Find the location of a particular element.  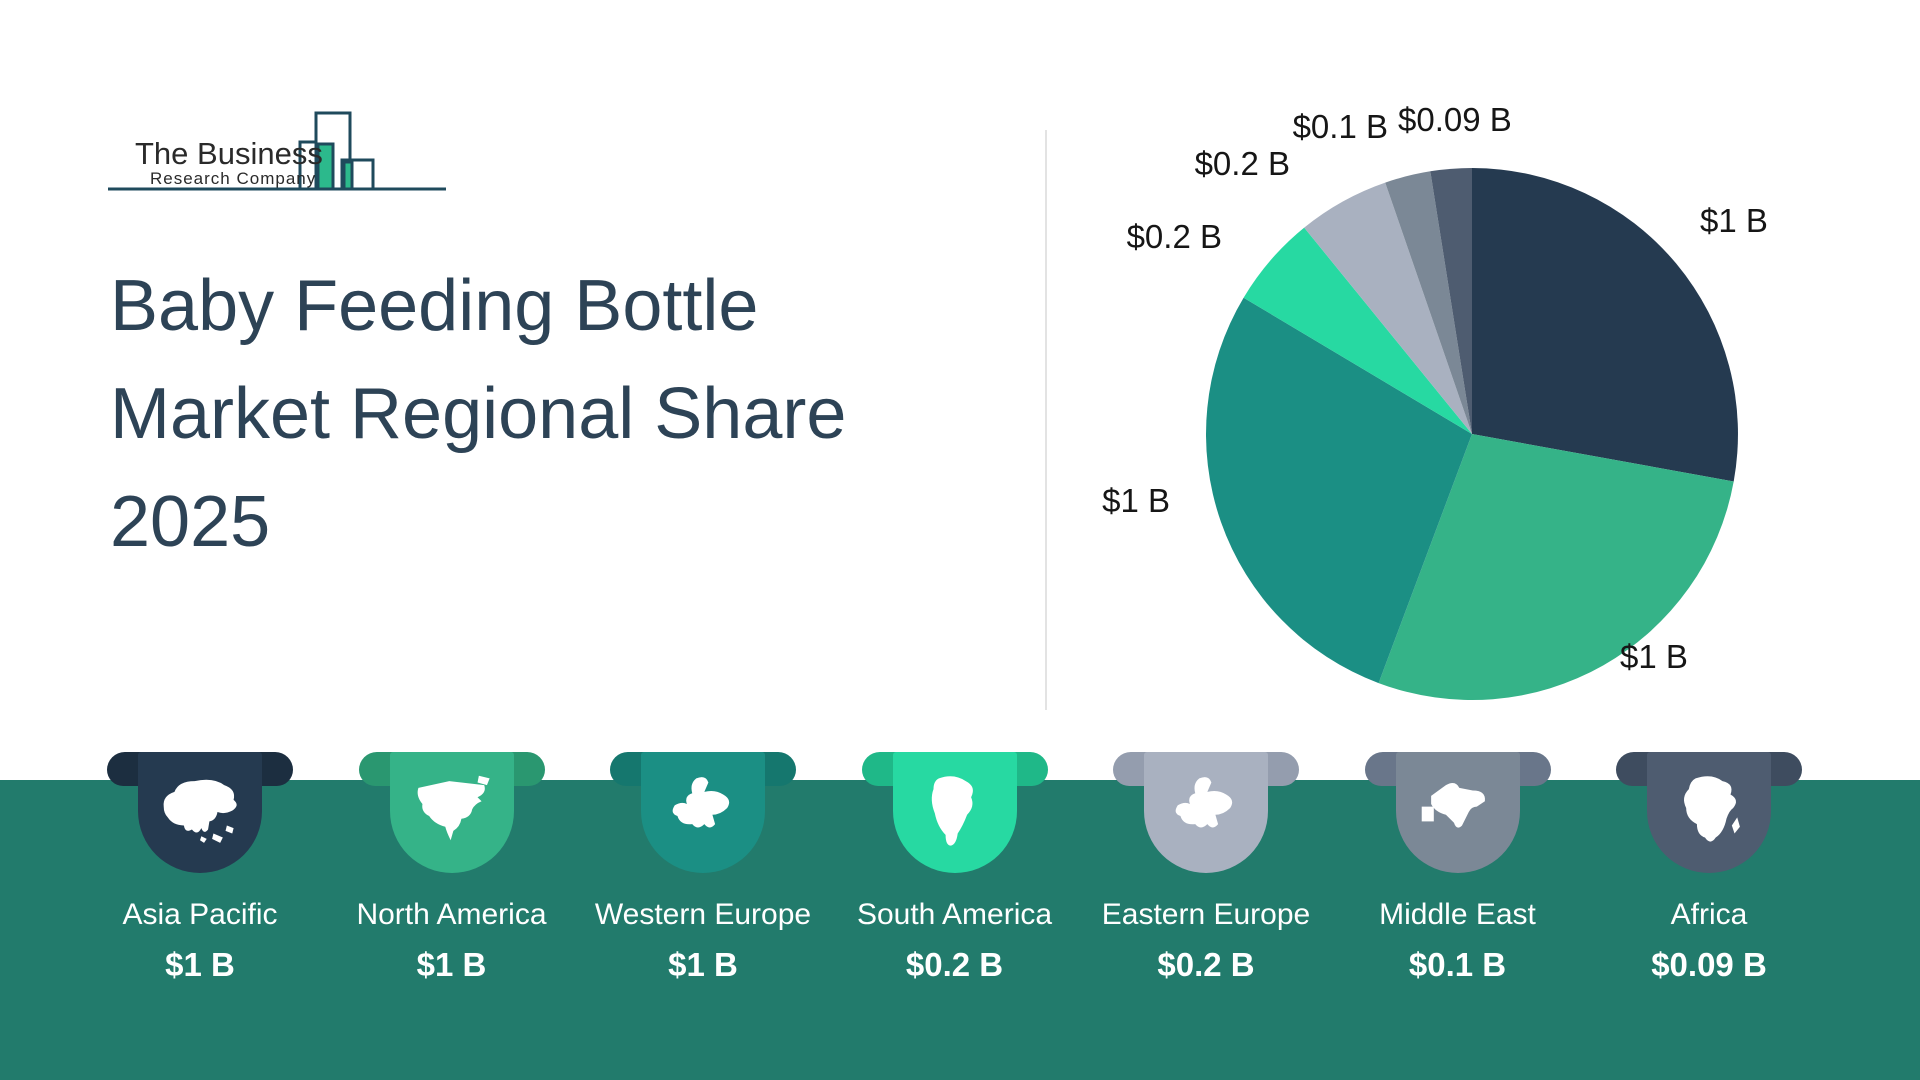

company-logo: The Business Research Company is located at coordinates (277, 139).